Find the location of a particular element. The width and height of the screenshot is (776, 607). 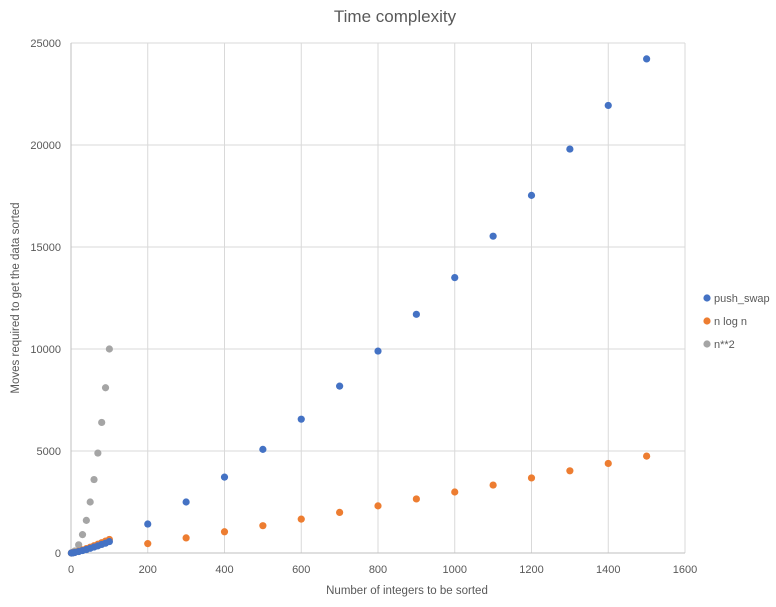

y-tick-label: 15000 is located at coordinates (45, 248).